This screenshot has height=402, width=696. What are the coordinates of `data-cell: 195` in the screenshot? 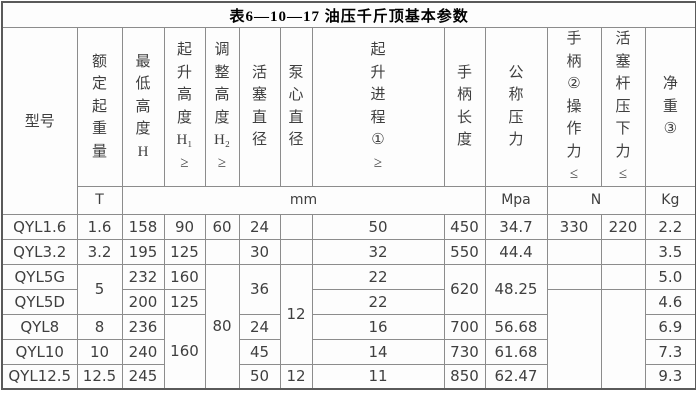 It's located at (143, 251).